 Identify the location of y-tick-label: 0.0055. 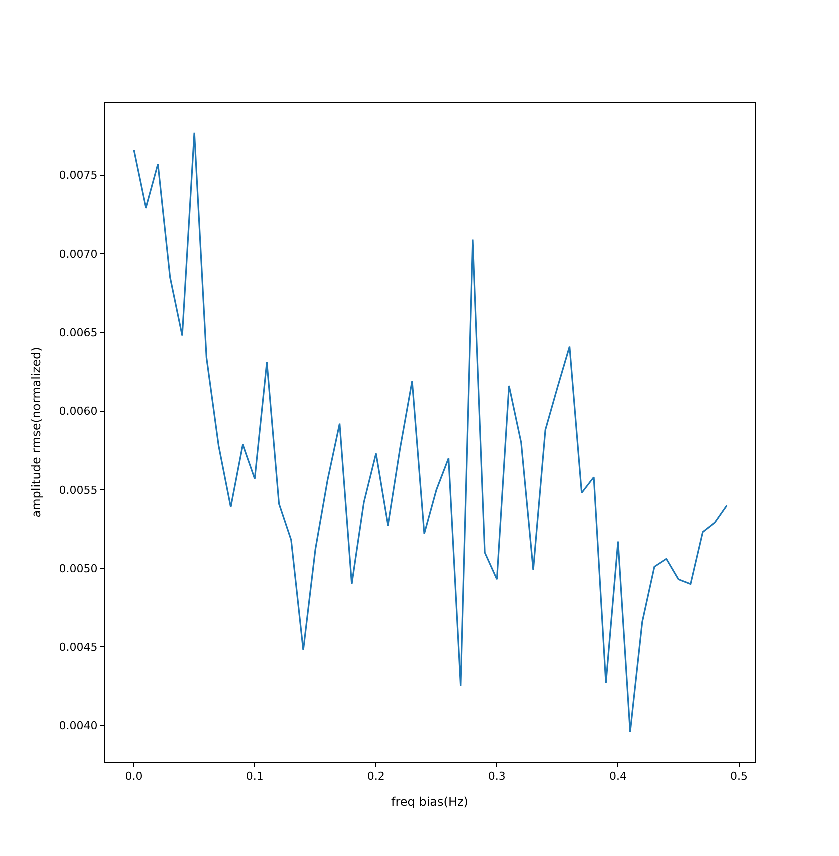
(78, 490).